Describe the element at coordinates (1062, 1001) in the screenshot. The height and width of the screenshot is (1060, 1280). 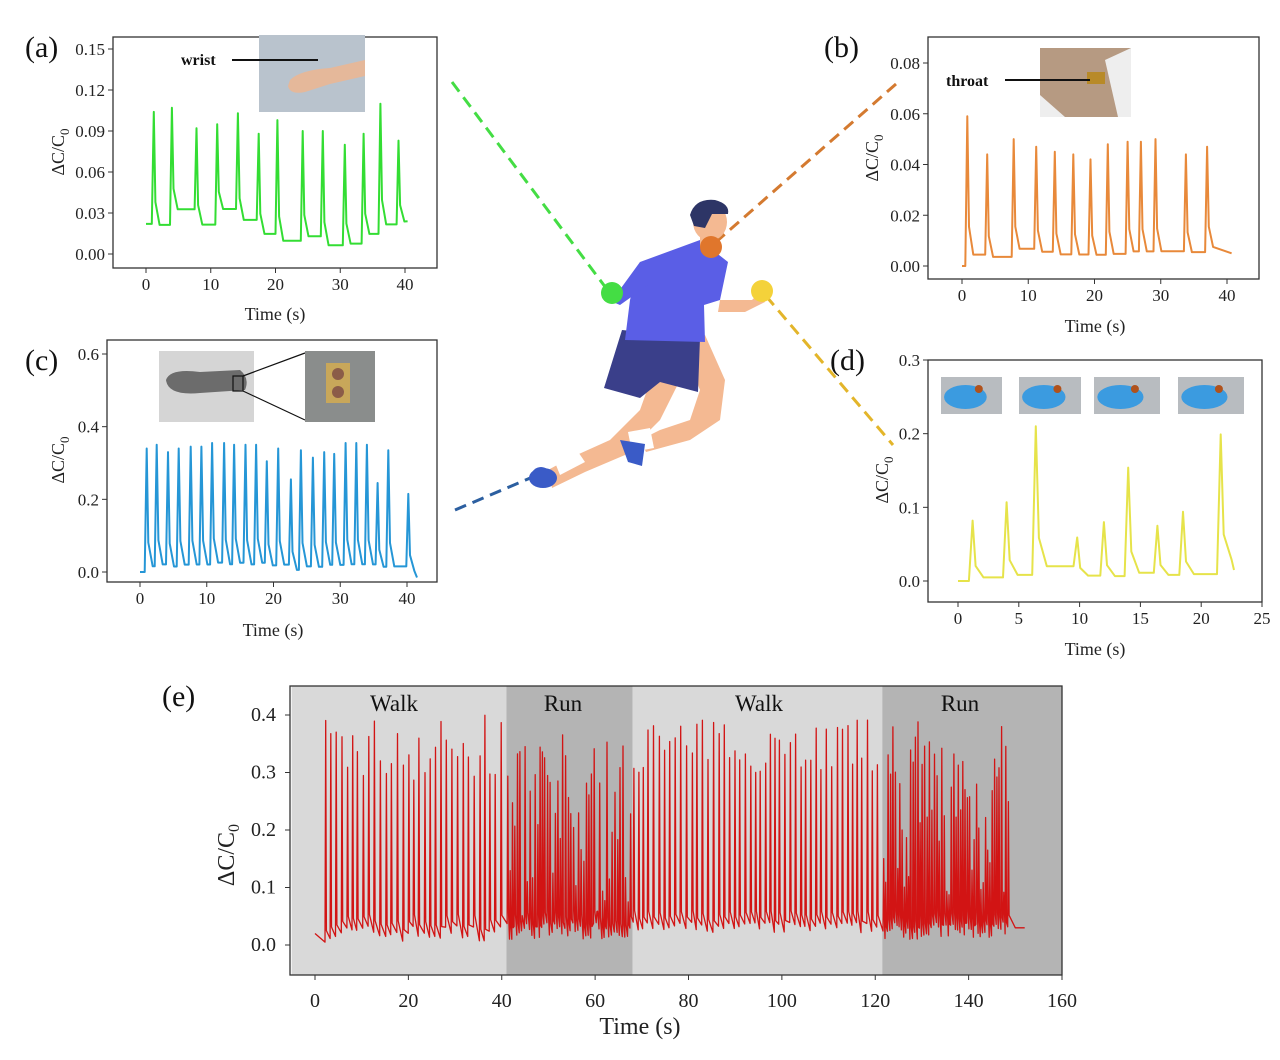
I see `x-tick-label: 160` at that location.